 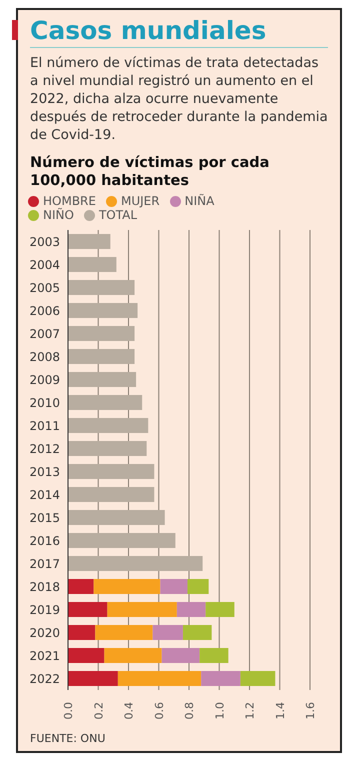 I want to click on legend-label: TOTAL, so click(x=118, y=215).